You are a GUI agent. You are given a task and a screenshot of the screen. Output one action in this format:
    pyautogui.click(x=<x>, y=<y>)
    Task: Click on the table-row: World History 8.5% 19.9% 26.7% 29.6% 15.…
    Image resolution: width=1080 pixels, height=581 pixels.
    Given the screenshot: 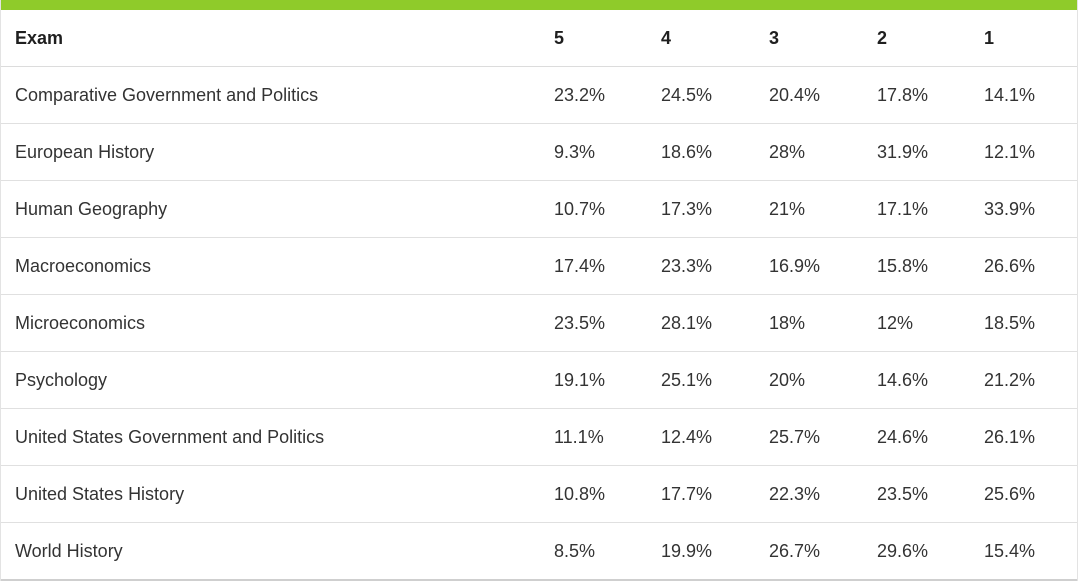 What is the action you would take?
    pyautogui.click(x=539, y=551)
    